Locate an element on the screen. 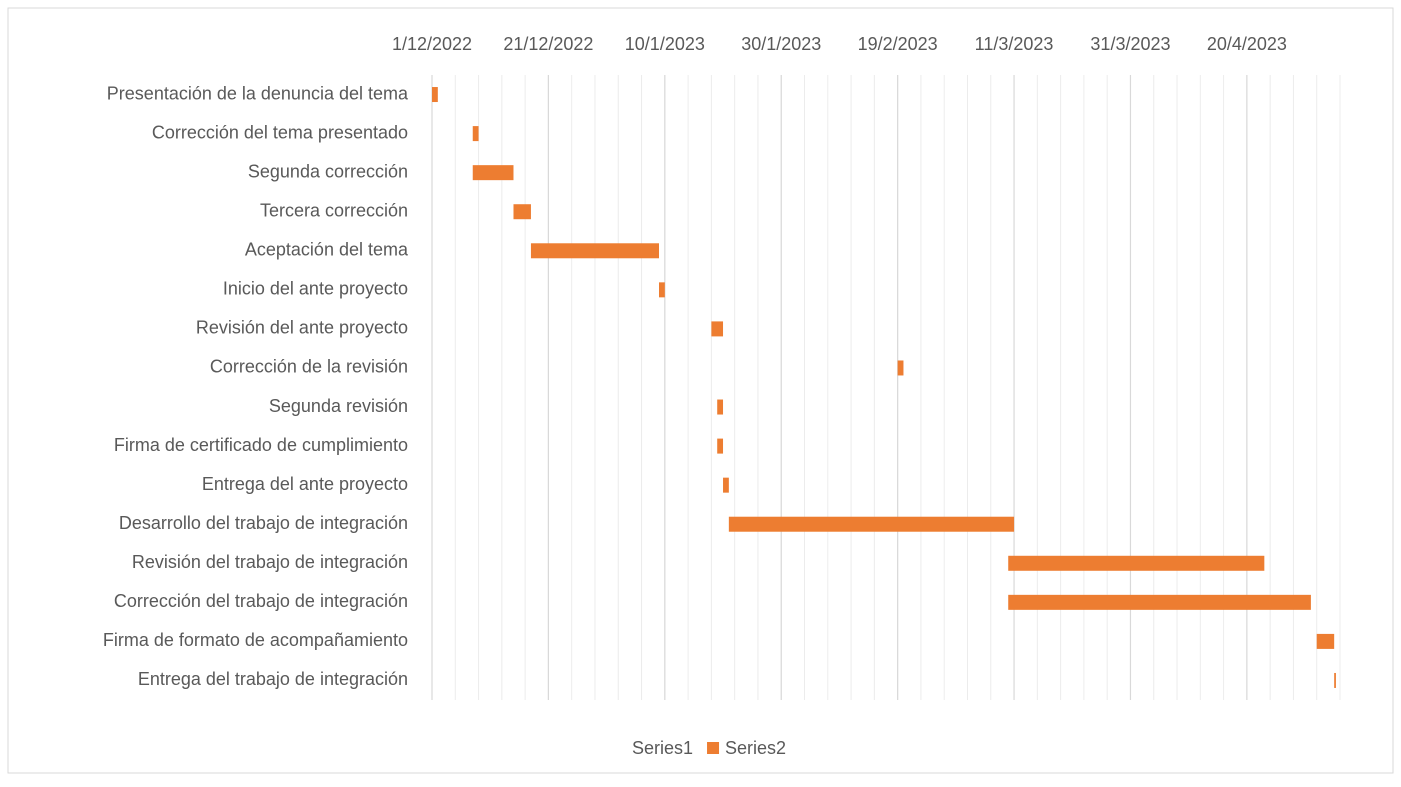 The width and height of the screenshot is (1401, 787). legend-label: Series1 is located at coordinates (662, 748).